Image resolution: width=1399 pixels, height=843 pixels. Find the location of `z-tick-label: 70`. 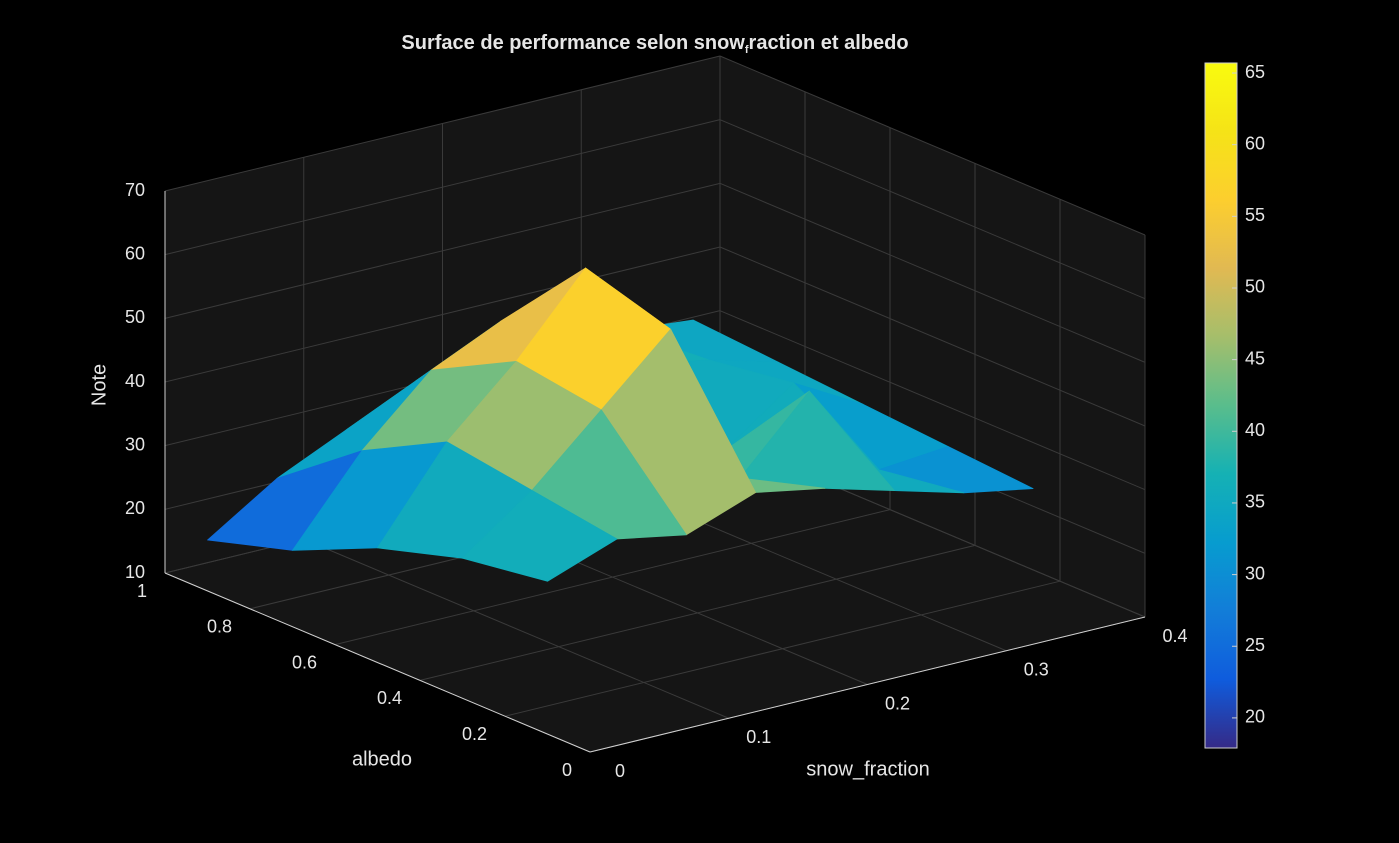

z-tick-label: 70 is located at coordinates (135, 190).